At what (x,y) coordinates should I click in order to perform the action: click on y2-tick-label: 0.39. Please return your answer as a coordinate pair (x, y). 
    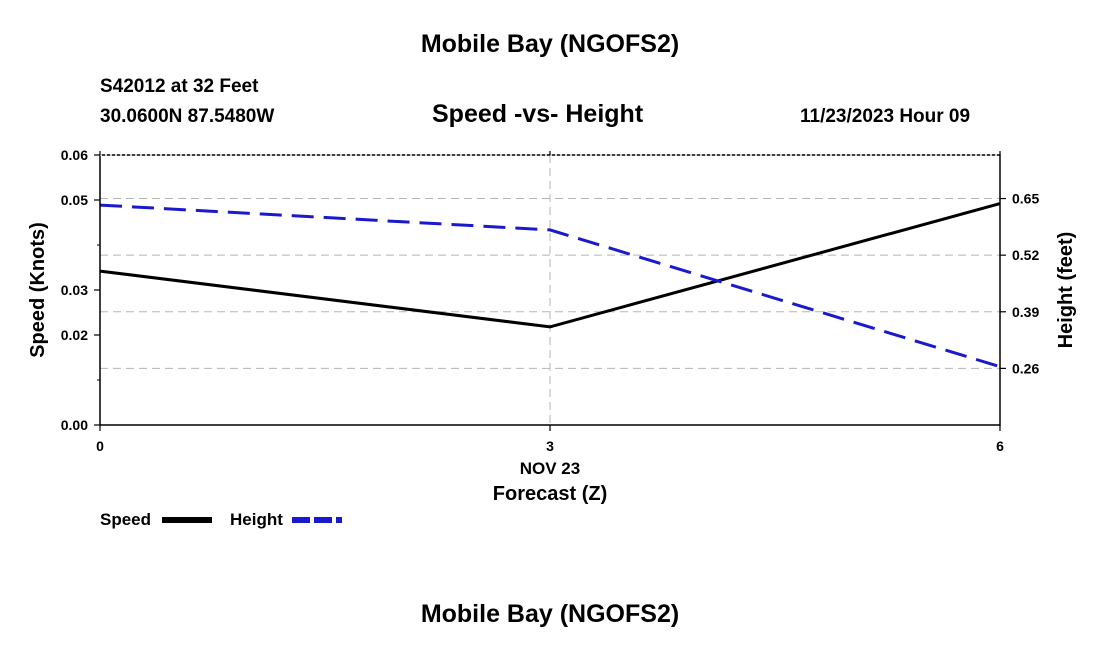
    Looking at the image, I should click on (1025, 312).